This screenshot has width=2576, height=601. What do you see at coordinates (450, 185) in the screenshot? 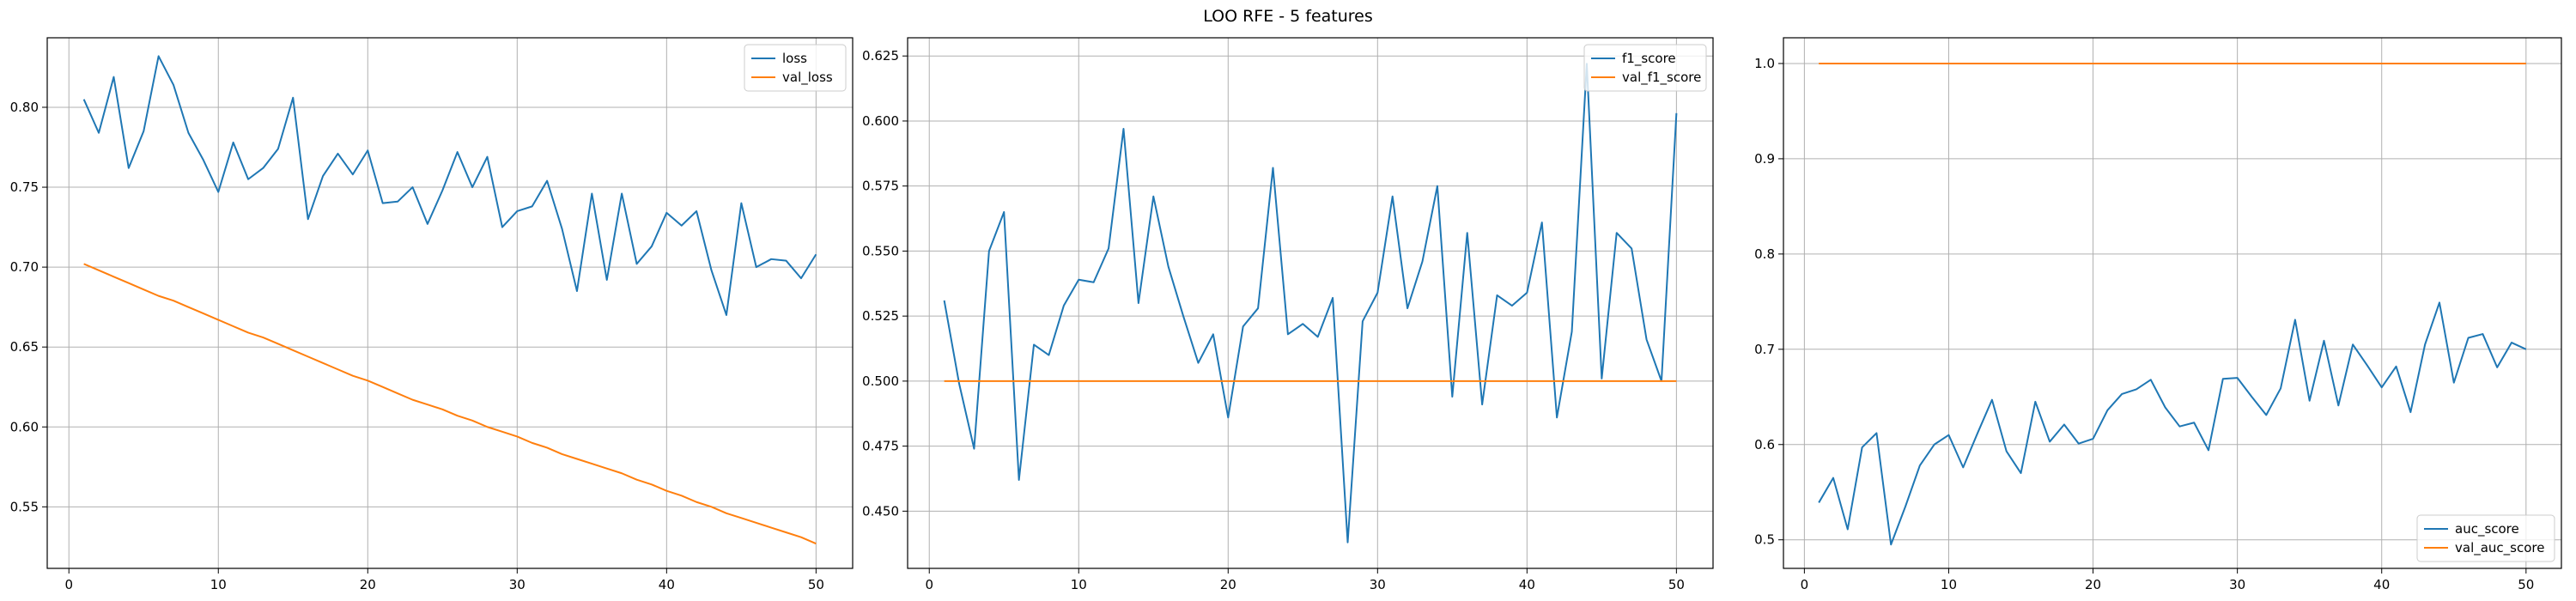
I see `series-line-loss` at bounding box center [450, 185].